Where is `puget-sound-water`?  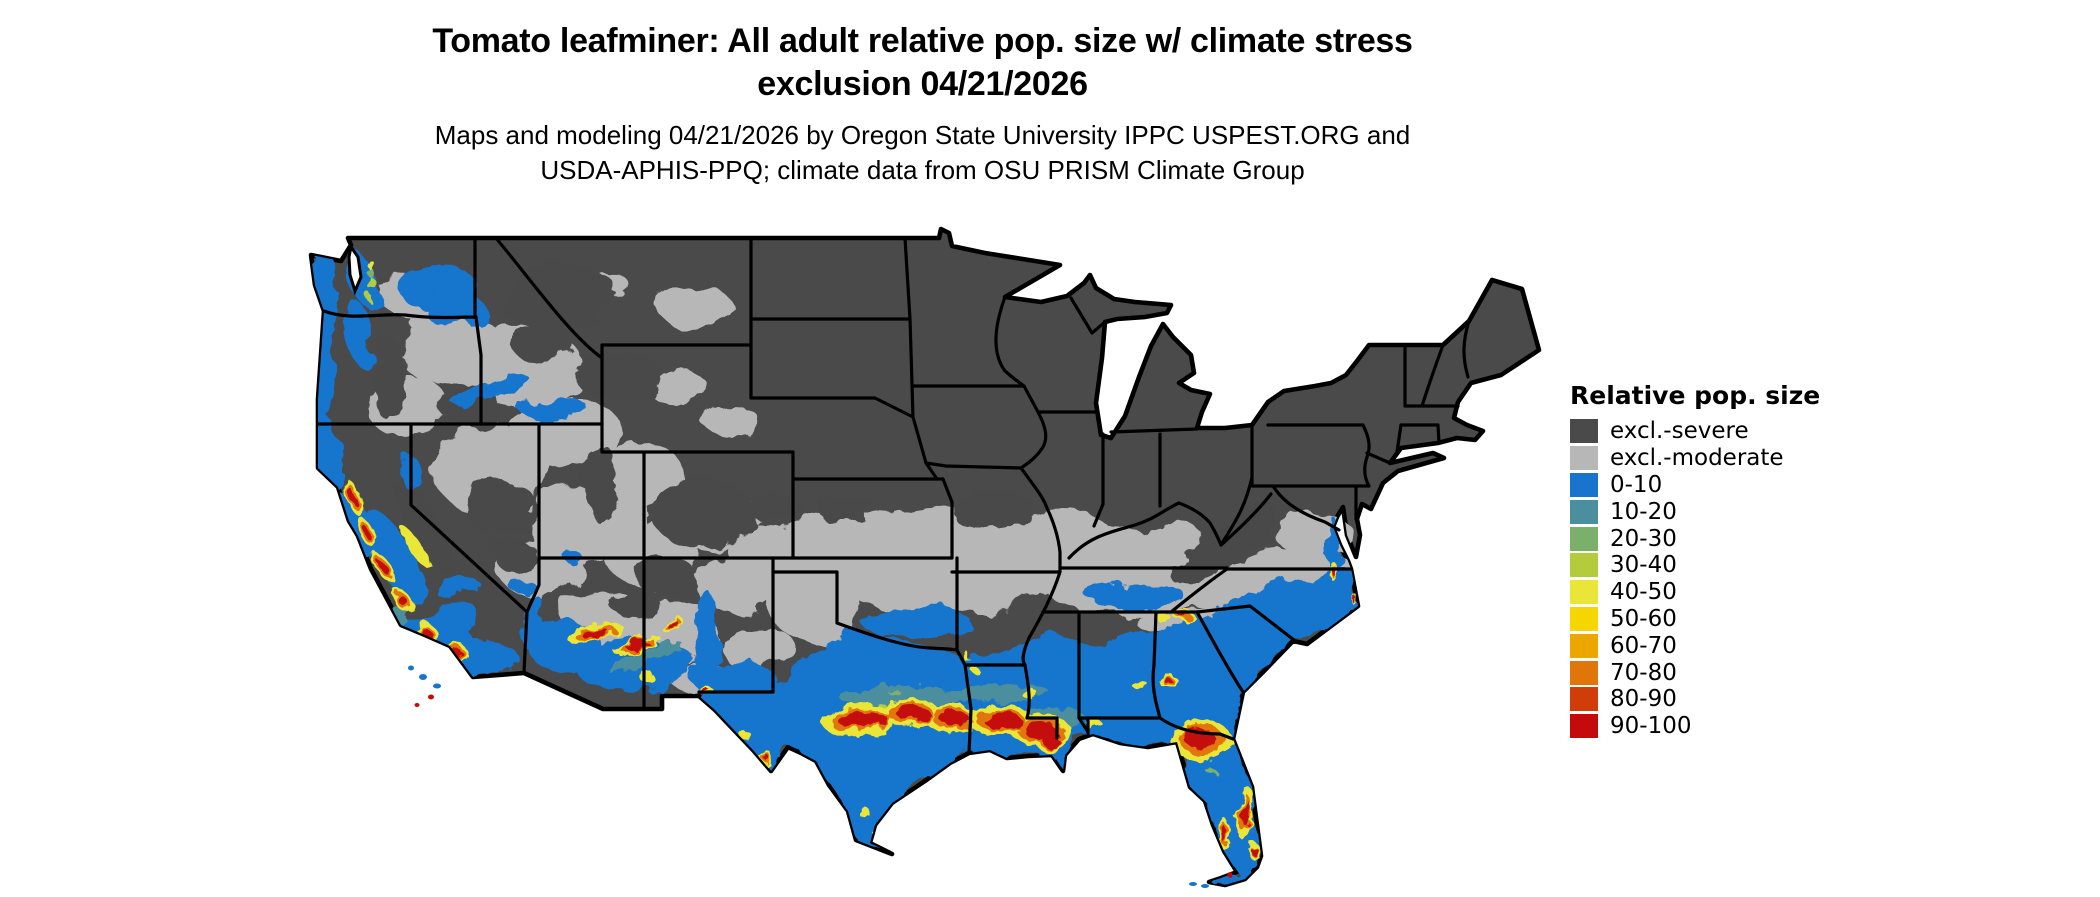
puget-sound-water is located at coordinates (355, 269).